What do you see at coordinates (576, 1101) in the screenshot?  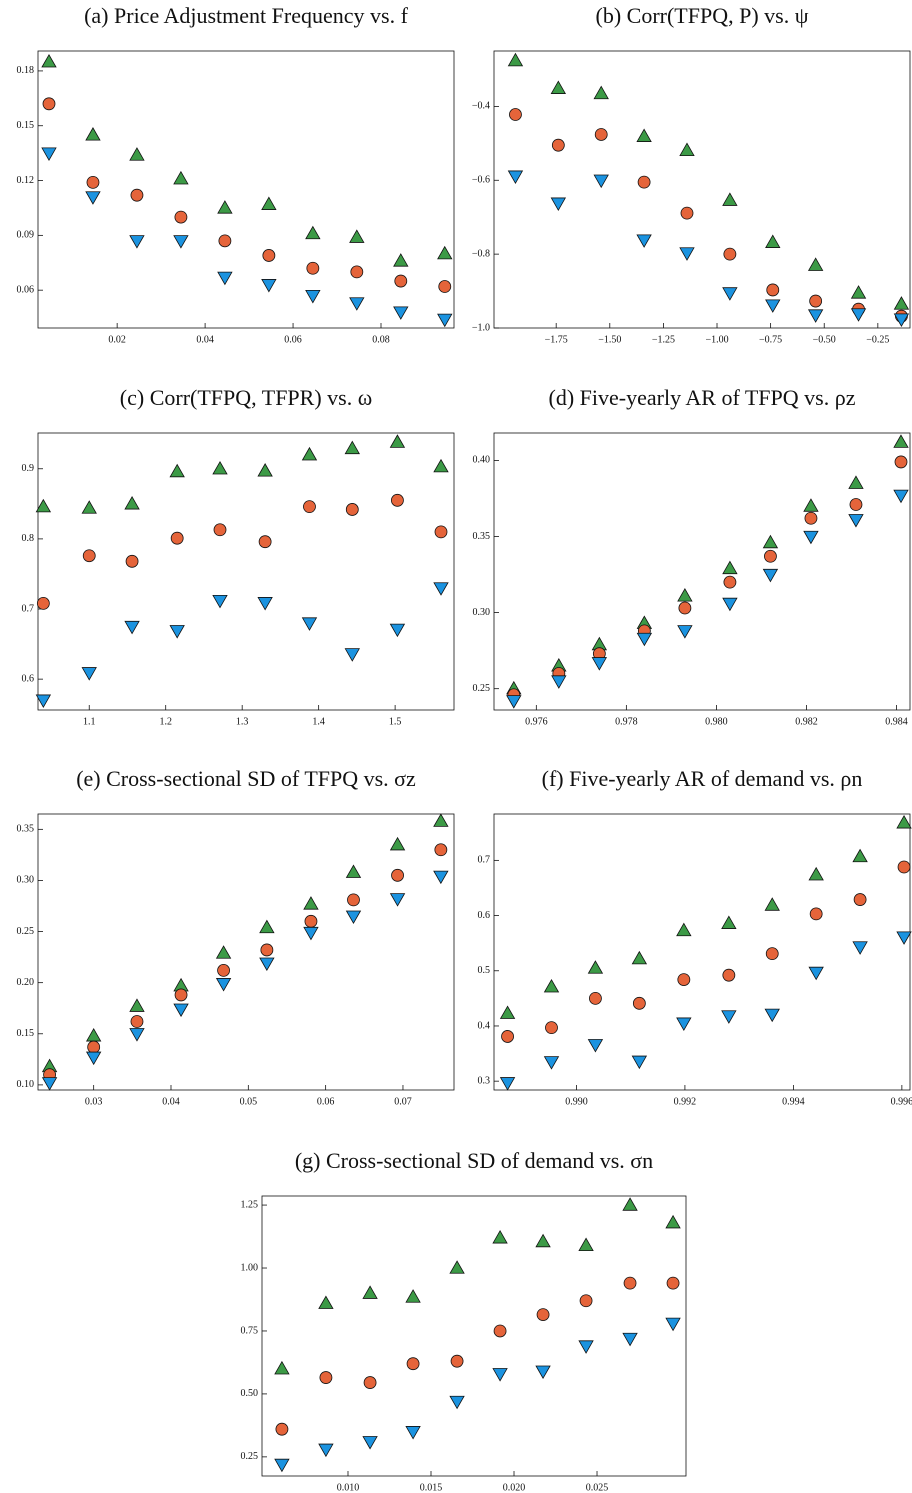 I see `x-tick-label: 0.990` at bounding box center [576, 1101].